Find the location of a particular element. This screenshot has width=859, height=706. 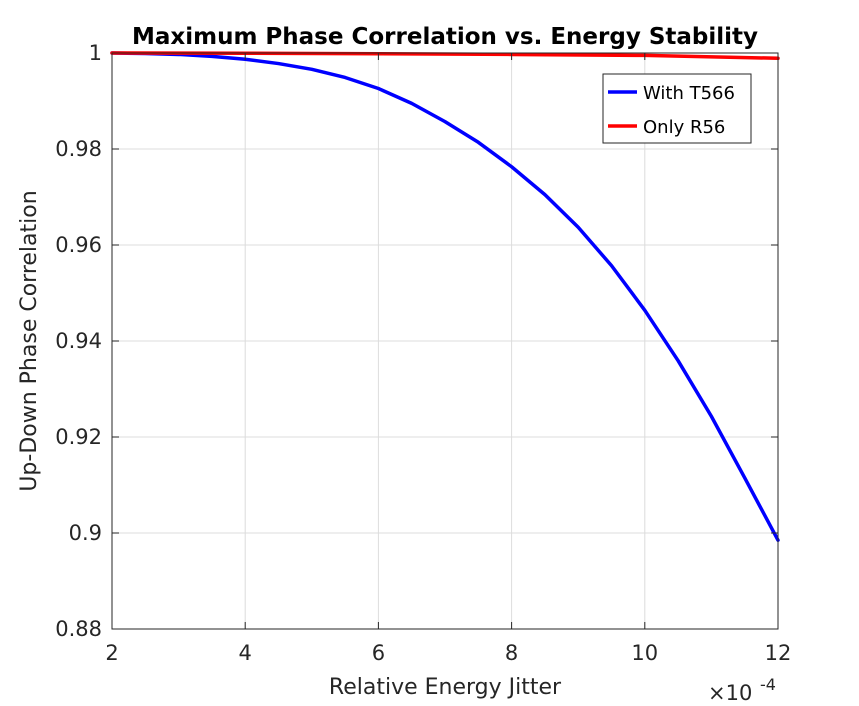

x-tick-label: 8 is located at coordinates (511, 653).